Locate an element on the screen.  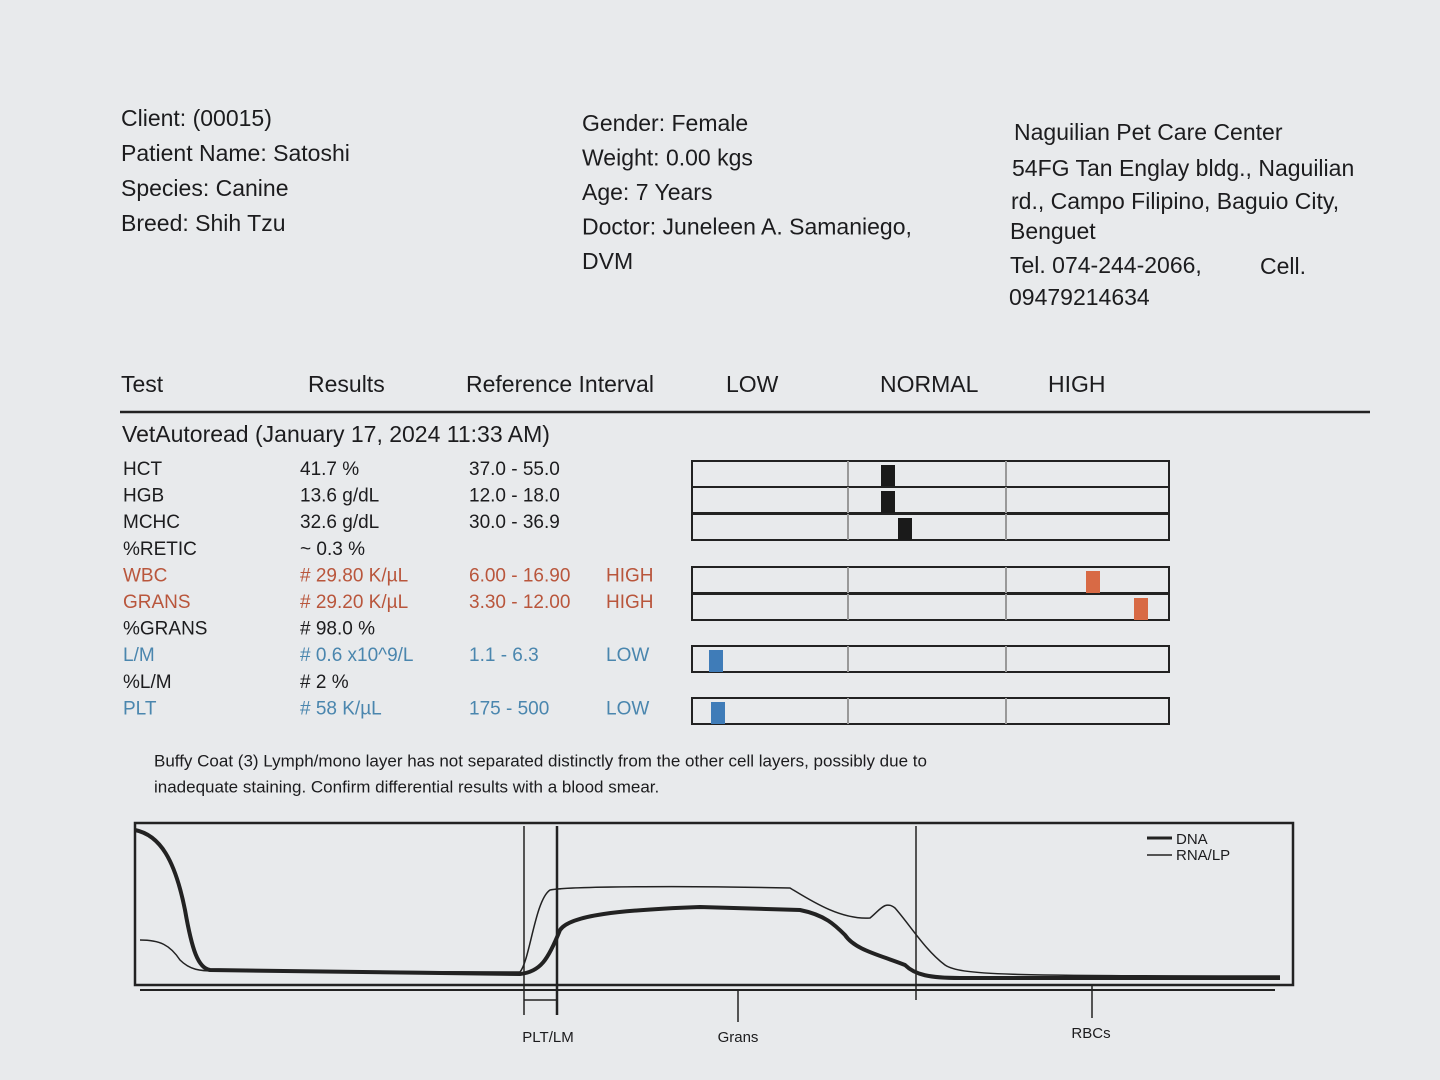
test-result: # 58 K/µL is located at coordinates (341, 708).